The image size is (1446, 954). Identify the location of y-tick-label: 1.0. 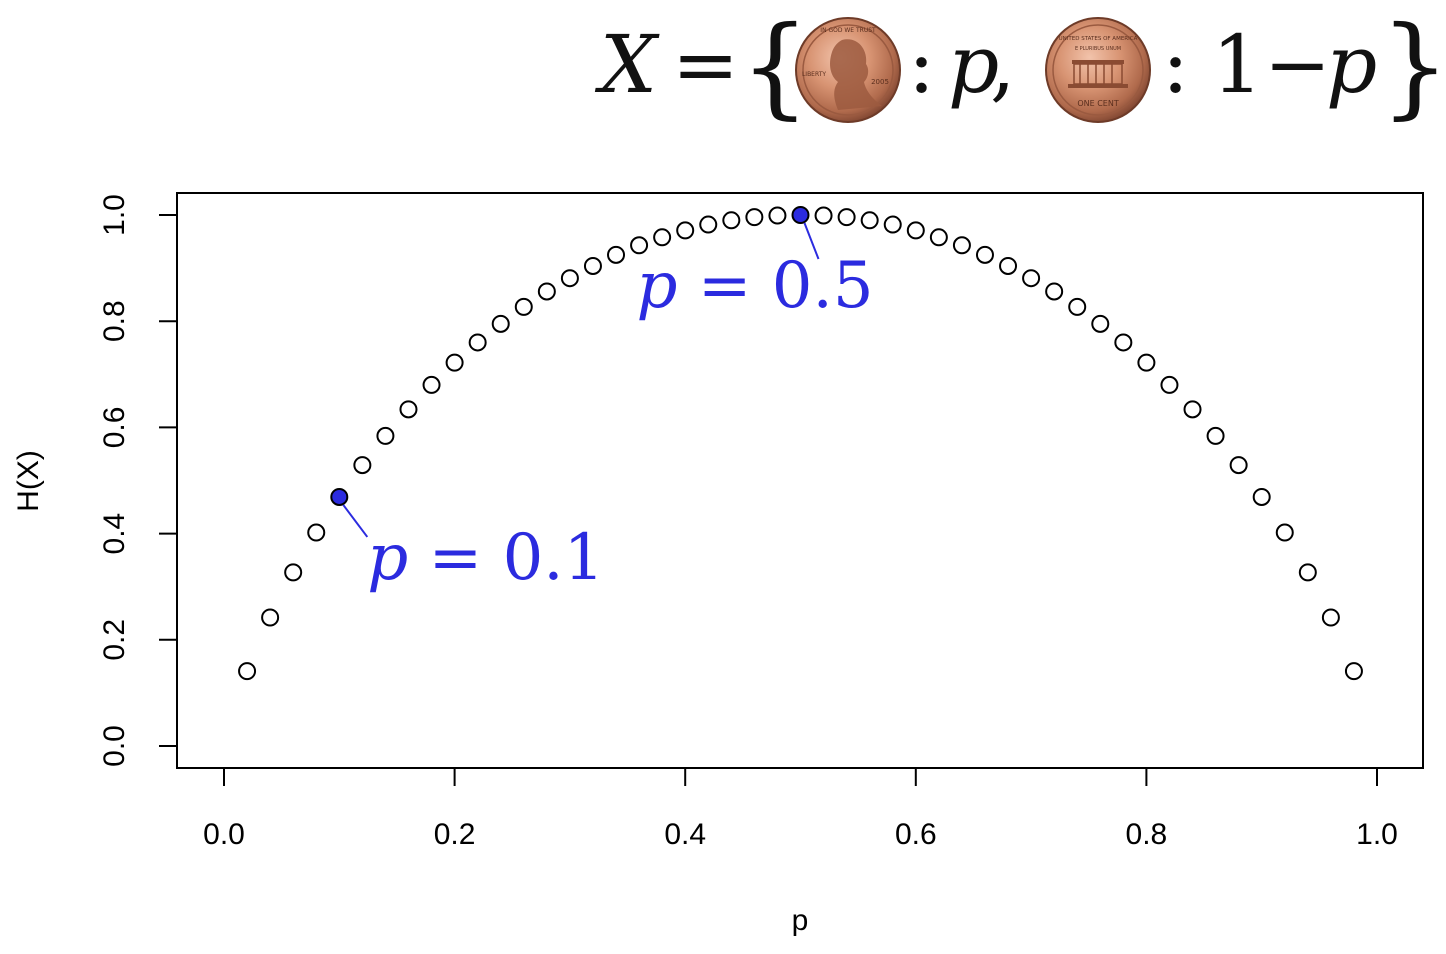
(114, 215).